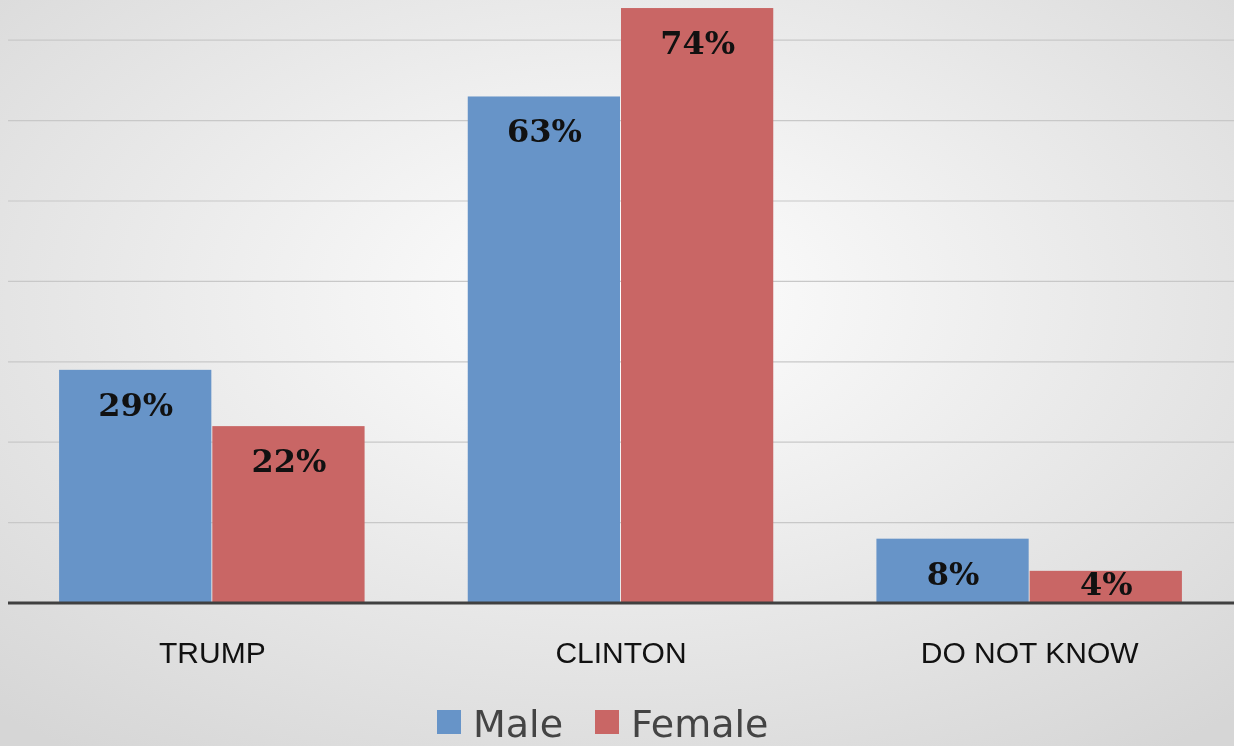  Describe the element at coordinates (212, 652) in the screenshot. I see `x-tick-label: TRUMP` at that location.